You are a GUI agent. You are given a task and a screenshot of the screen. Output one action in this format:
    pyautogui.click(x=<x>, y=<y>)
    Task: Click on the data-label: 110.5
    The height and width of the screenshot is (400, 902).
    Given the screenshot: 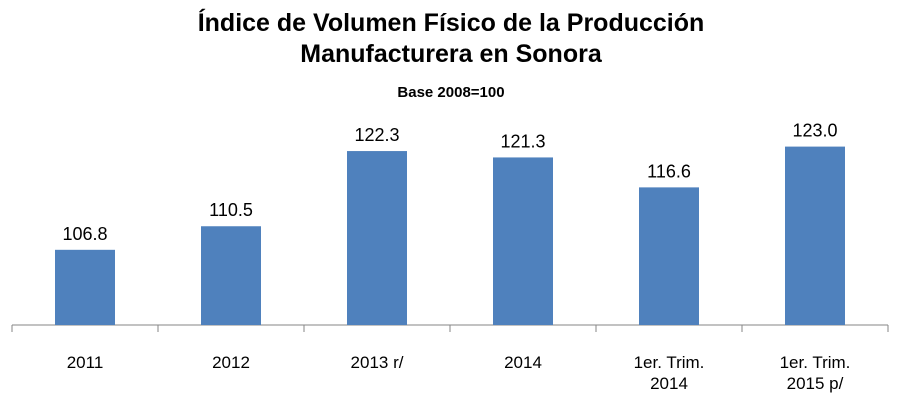 What is the action you would take?
    pyautogui.click(x=231, y=210)
    